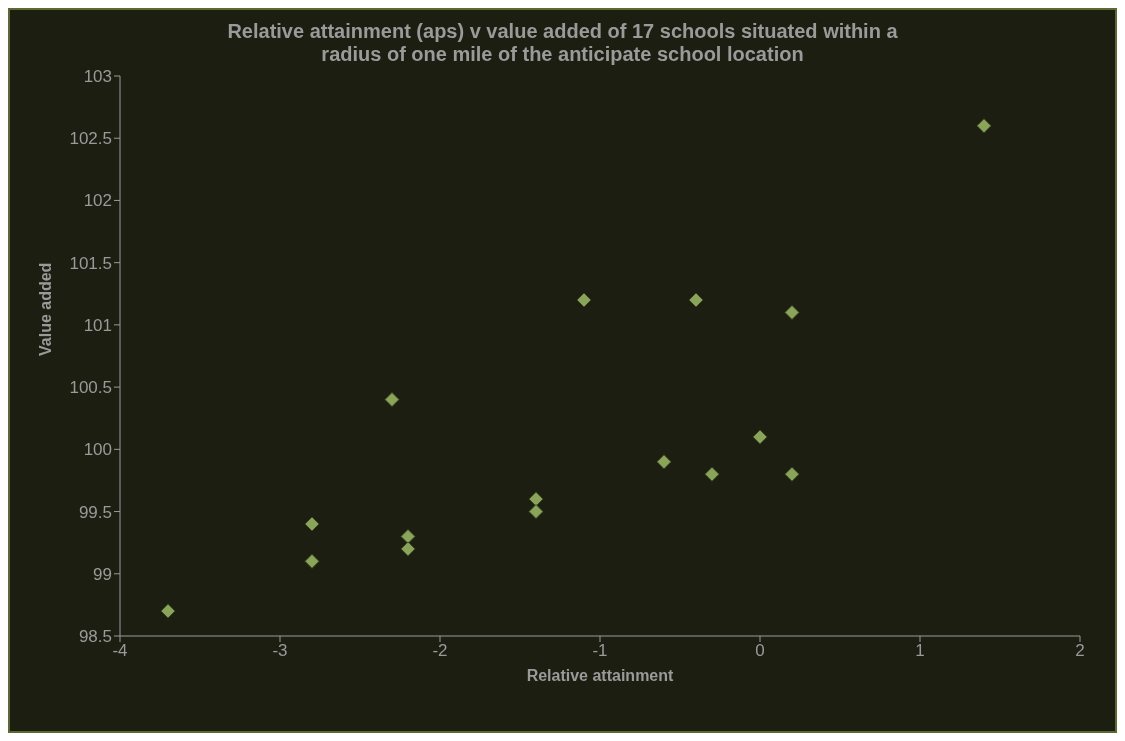 Image resolution: width=1125 pixels, height=741 pixels. Describe the element at coordinates (562, 42) in the screenshot. I see `chart-title: Relative attainment (aps) v value added of 17 schools situated within a radius of one mile of the anticipate school location` at that location.